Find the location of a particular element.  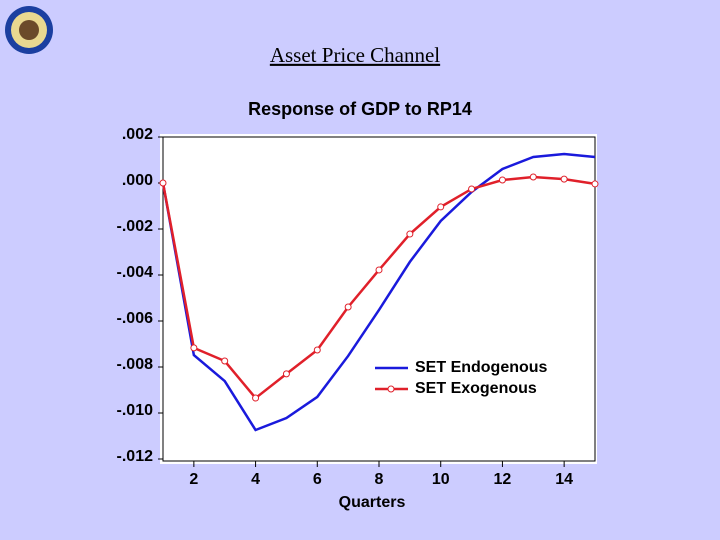

y-tick-label: -.012 is located at coordinates (135, 456).